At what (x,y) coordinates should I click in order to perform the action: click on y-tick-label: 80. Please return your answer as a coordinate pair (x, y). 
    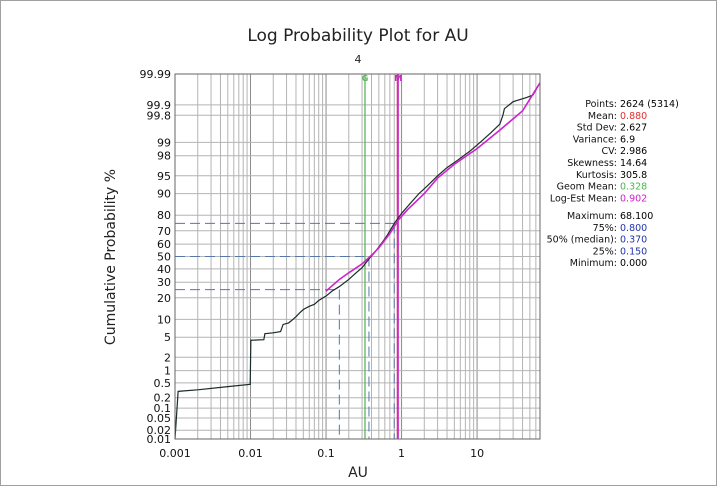
    Looking at the image, I should click on (164, 215).